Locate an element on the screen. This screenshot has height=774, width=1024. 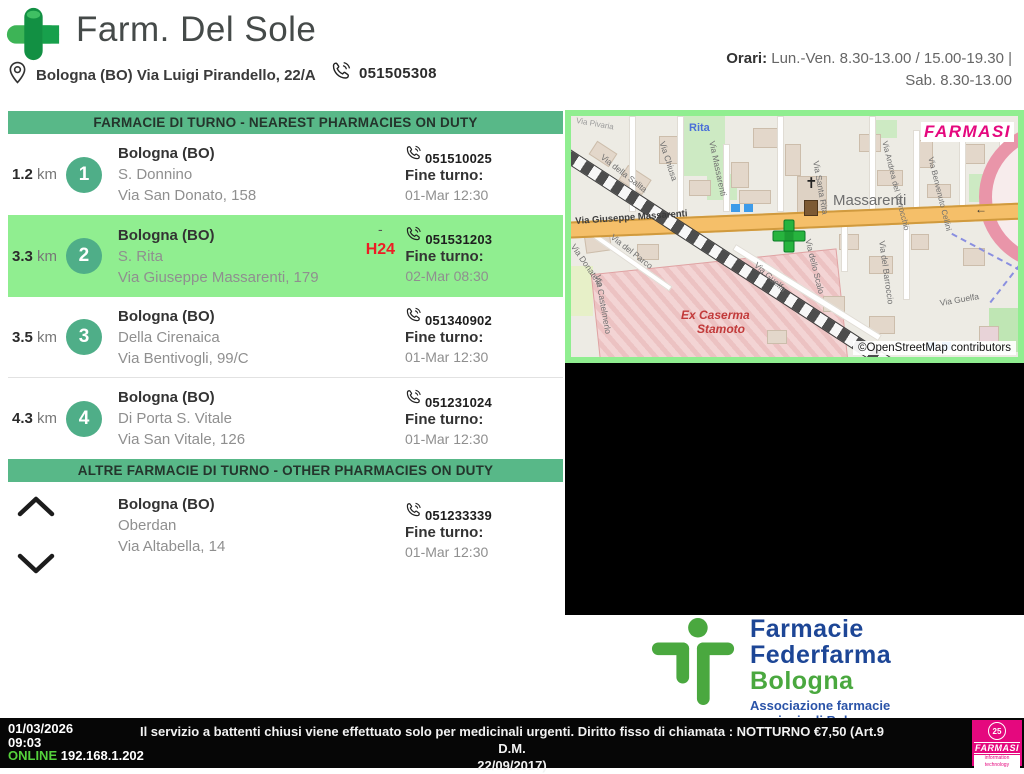
ip-address: 192.168.1.202 is located at coordinates (102, 755).